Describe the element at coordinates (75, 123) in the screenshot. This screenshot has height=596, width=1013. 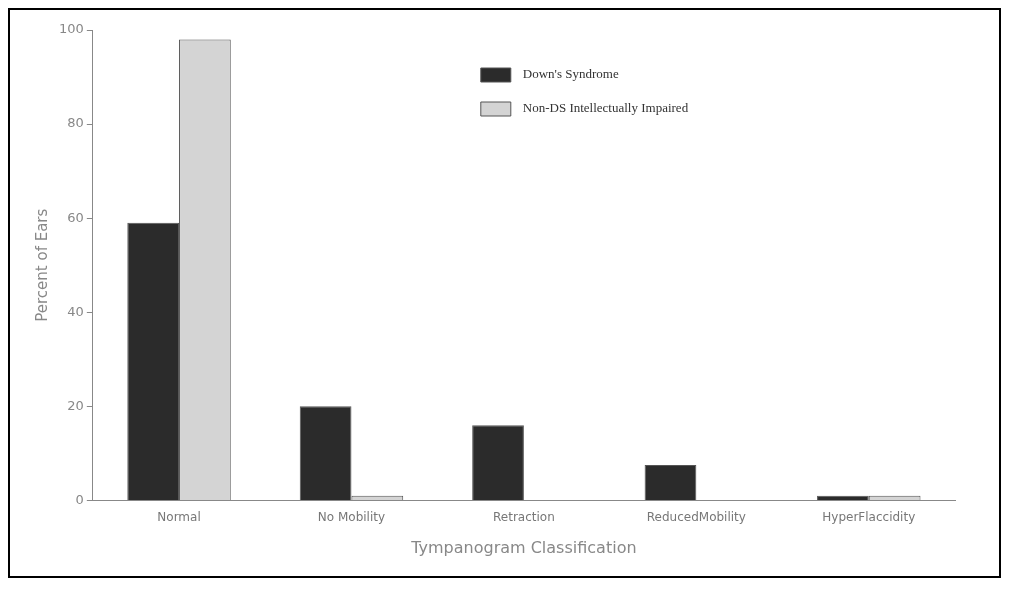
I see `y-tick-label: 80` at that location.